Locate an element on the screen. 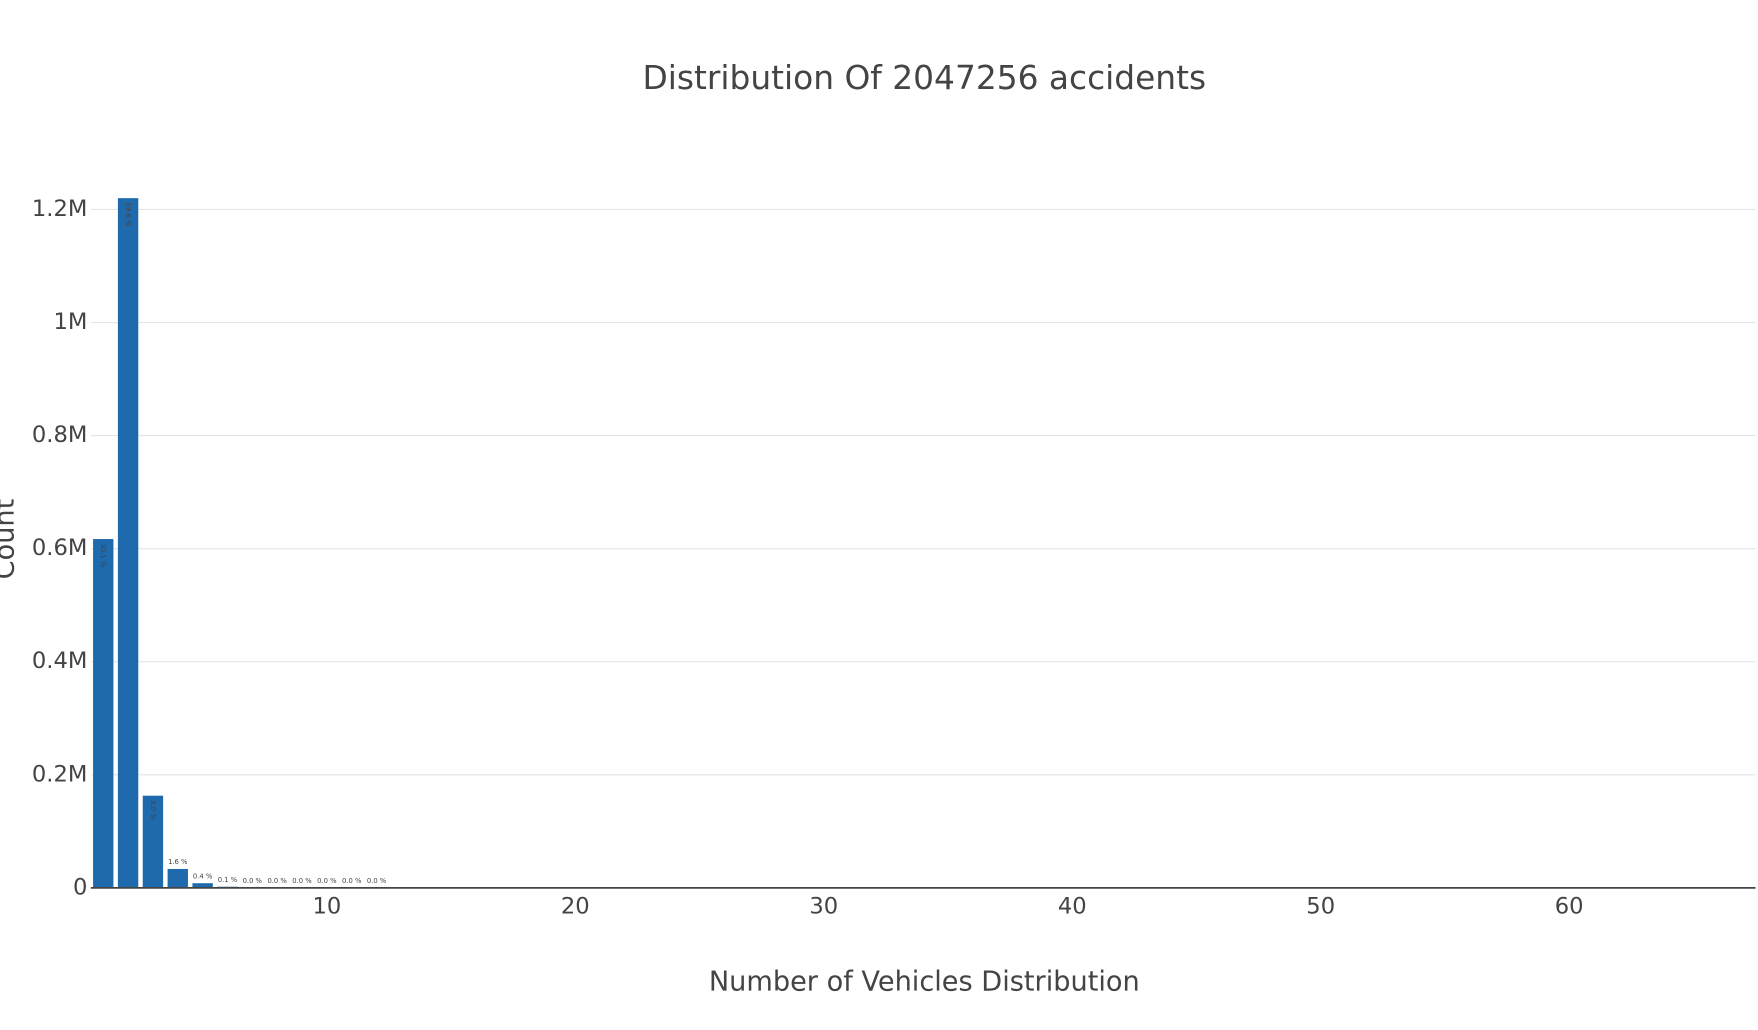 This screenshot has height=1030, width=1758. data-label: 1.6 % is located at coordinates (178, 862).